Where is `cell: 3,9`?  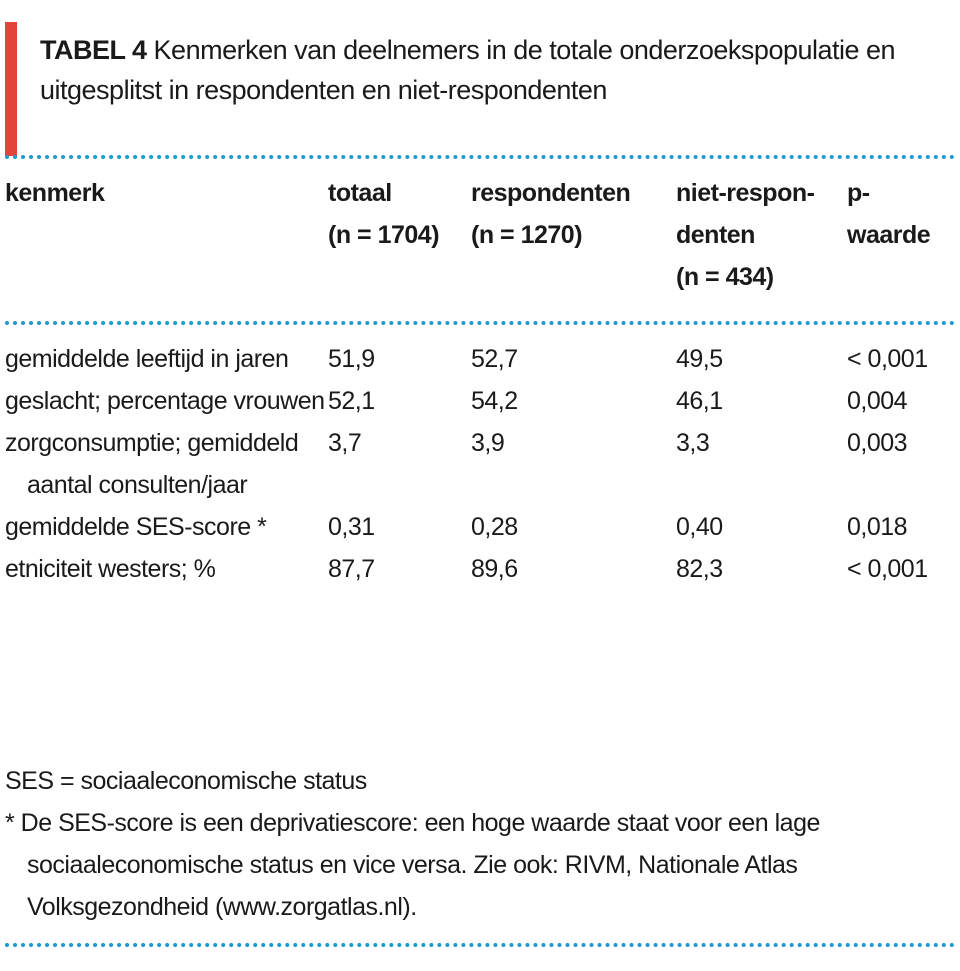
cell: 3,9 is located at coordinates (488, 443).